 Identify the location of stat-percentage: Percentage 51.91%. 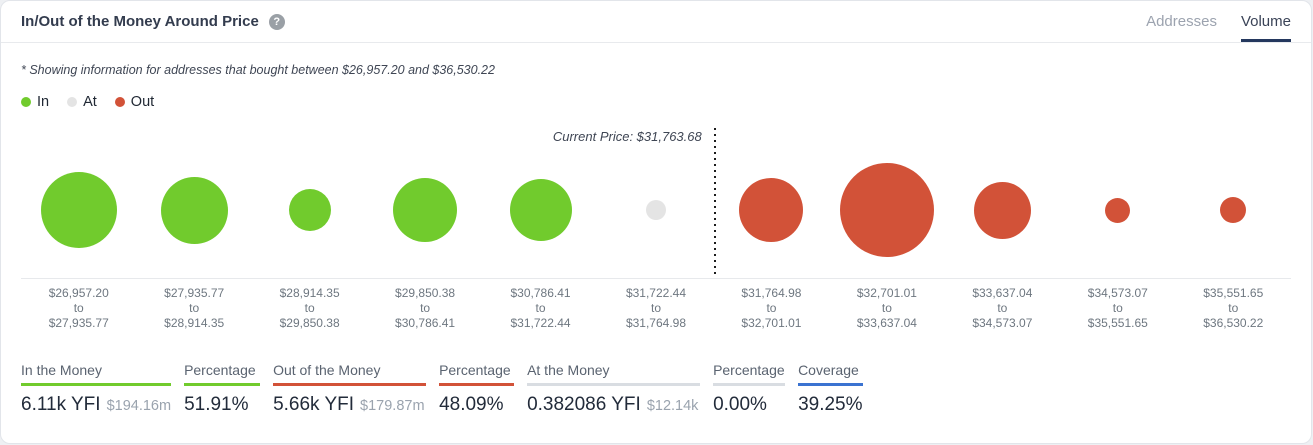
(222, 389).